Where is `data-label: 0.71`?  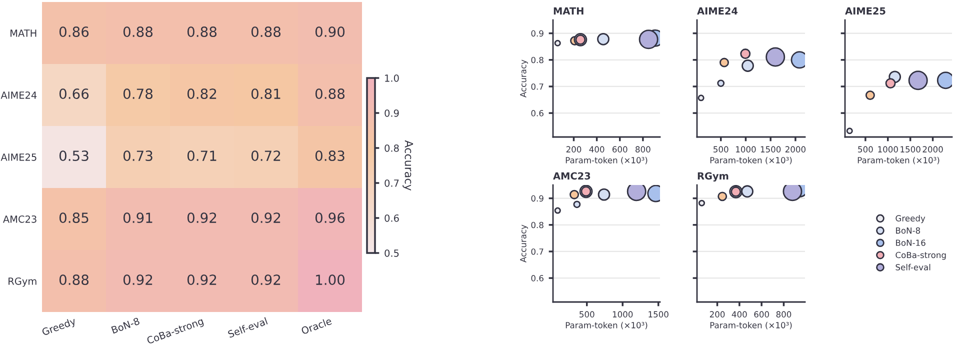
data-label: 0.71 is located at coordinates (201, 156).